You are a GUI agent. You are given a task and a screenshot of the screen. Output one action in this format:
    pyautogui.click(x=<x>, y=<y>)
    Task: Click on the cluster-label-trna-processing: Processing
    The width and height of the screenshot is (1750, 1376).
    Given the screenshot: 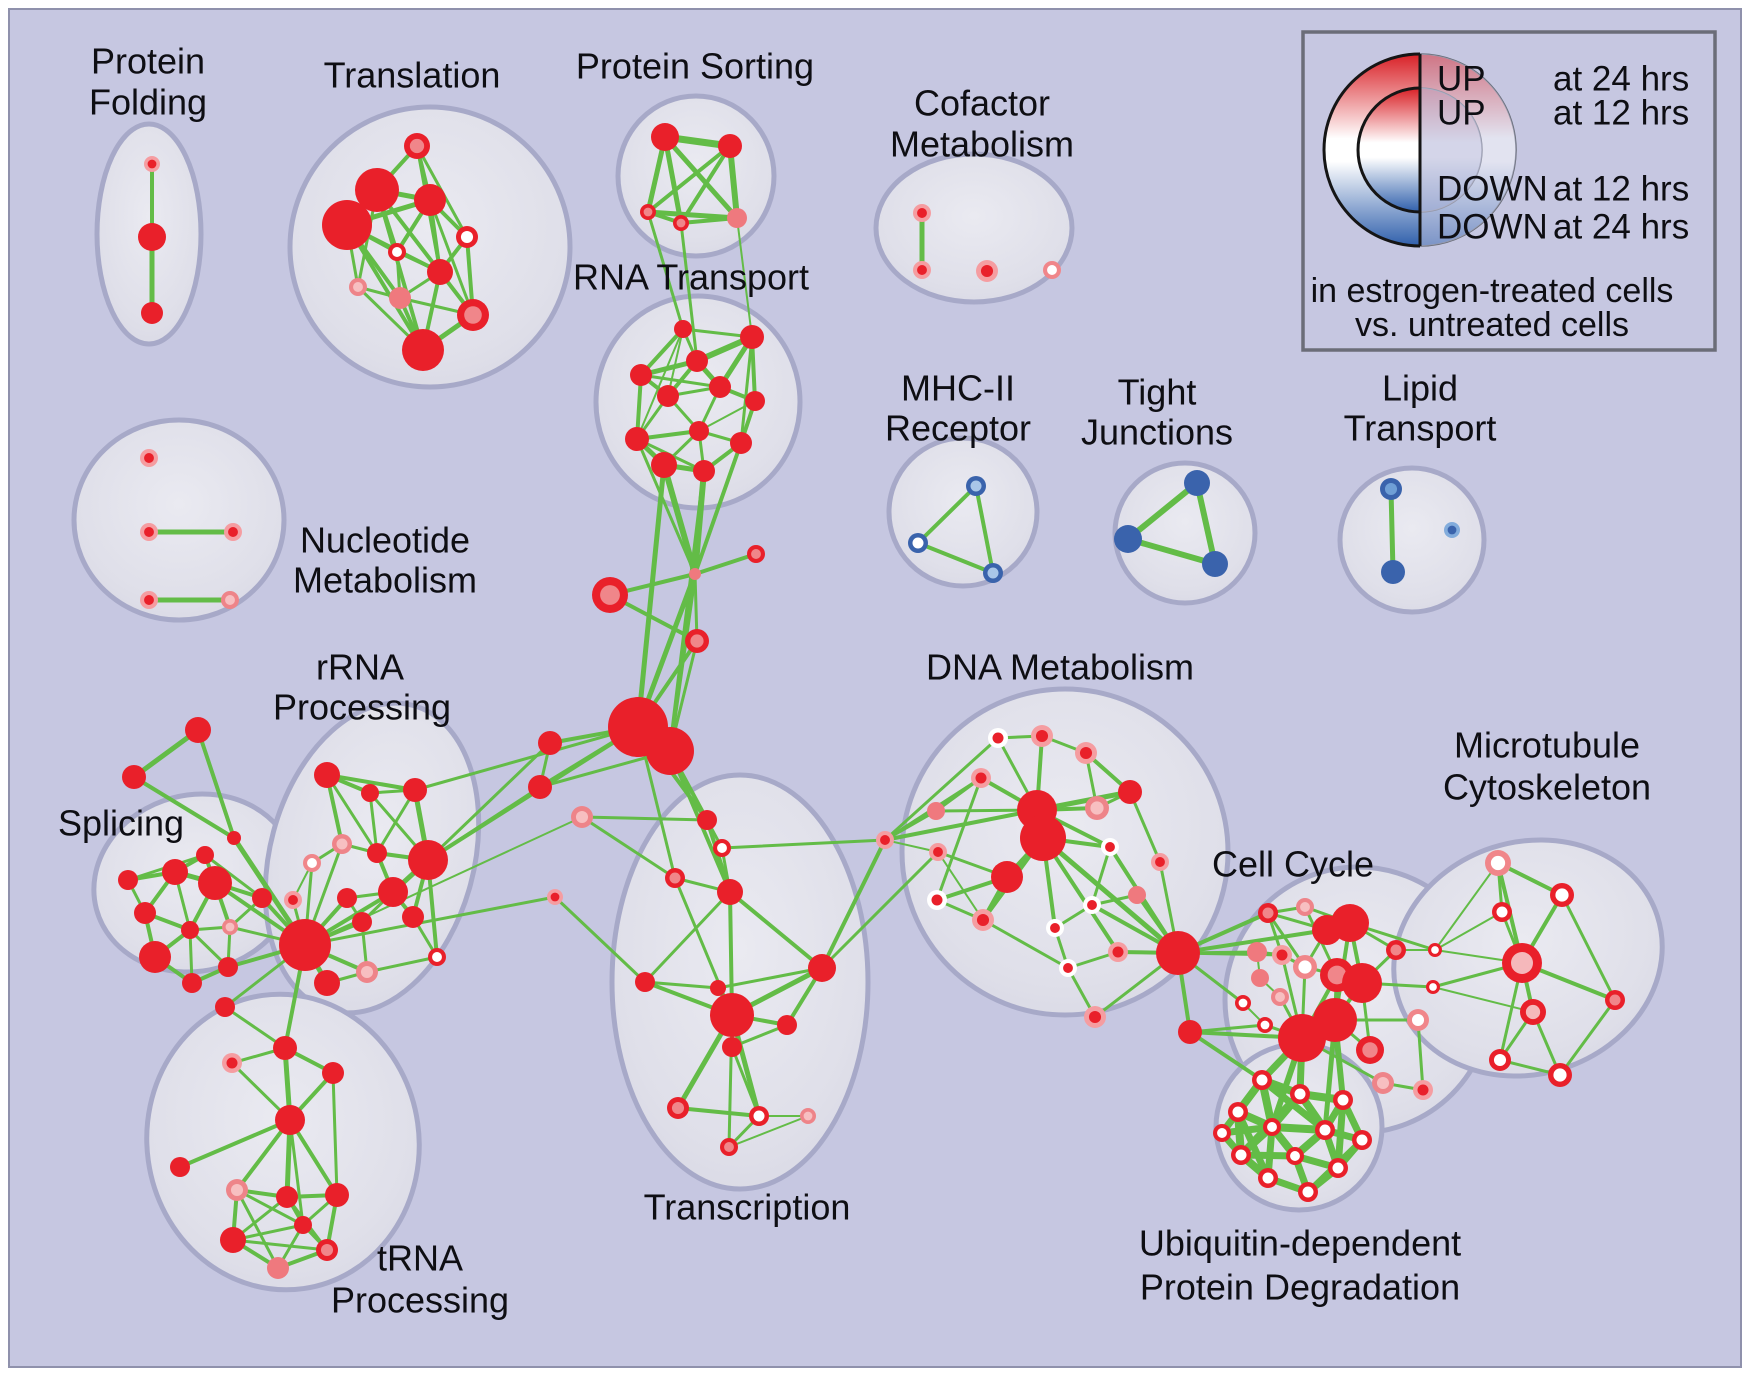 What is the action you would take?
    pyautogui.click(x=420, y=1300)
    